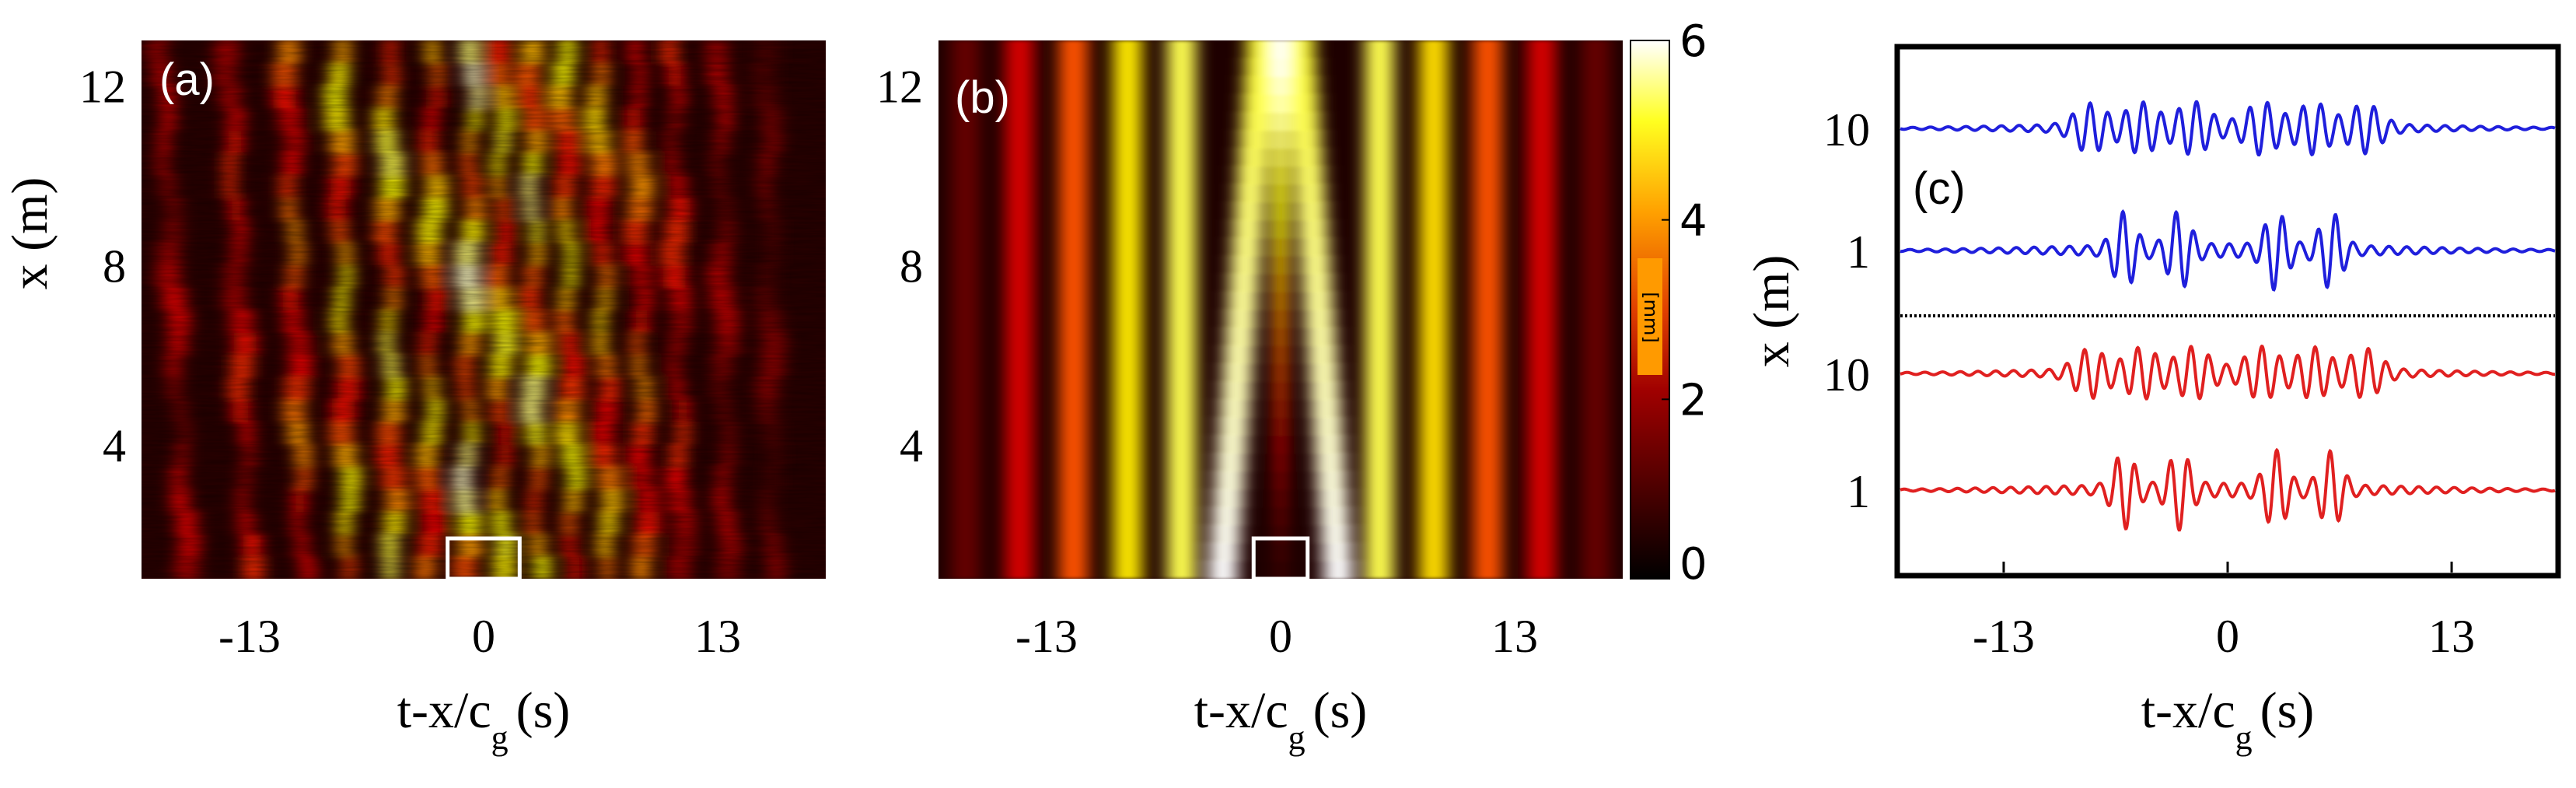 The image size is (2576, 788). I want to click on panel-c-waves, so click(2228, 316).